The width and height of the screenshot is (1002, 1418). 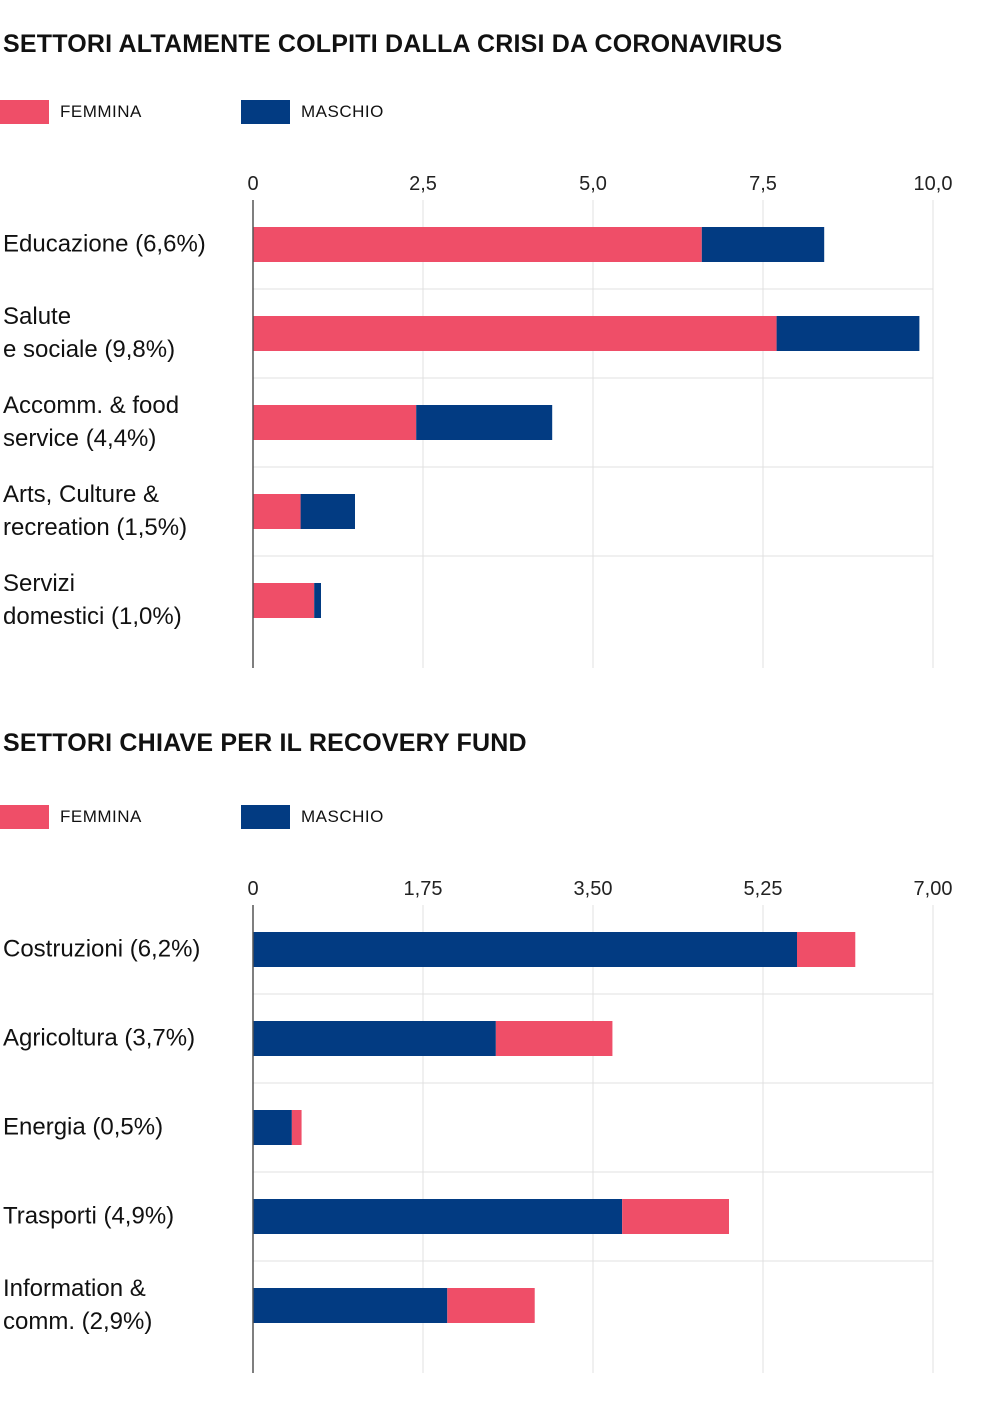 I want to click on category-label: recreation (1,5%), so click(x=95, y=527).